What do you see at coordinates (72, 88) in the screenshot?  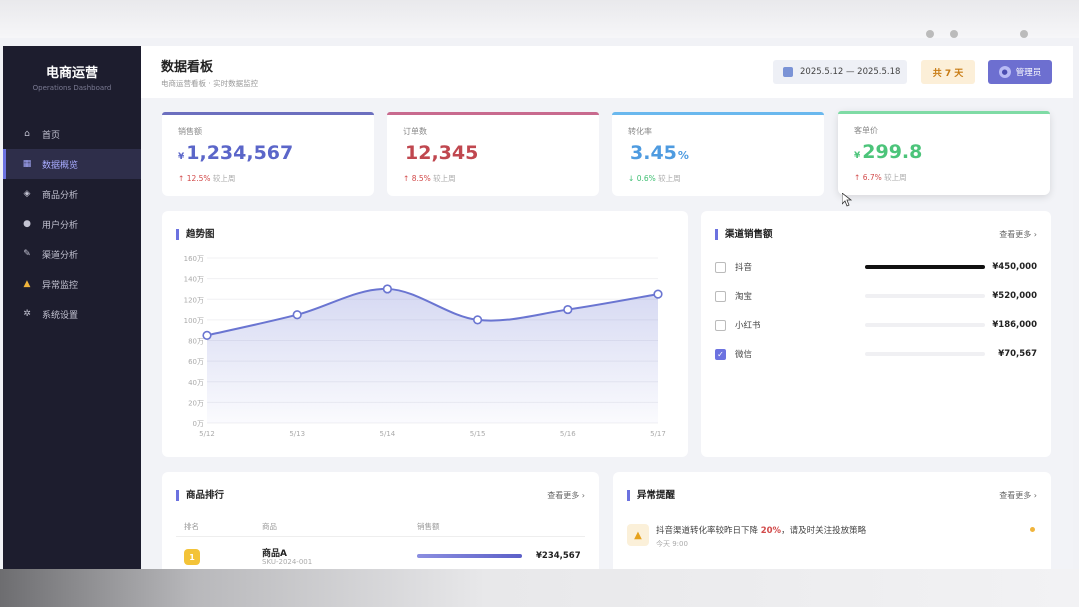 I see `brand-subtitle: Operations Dashboard` at bounding box center [72, 88].